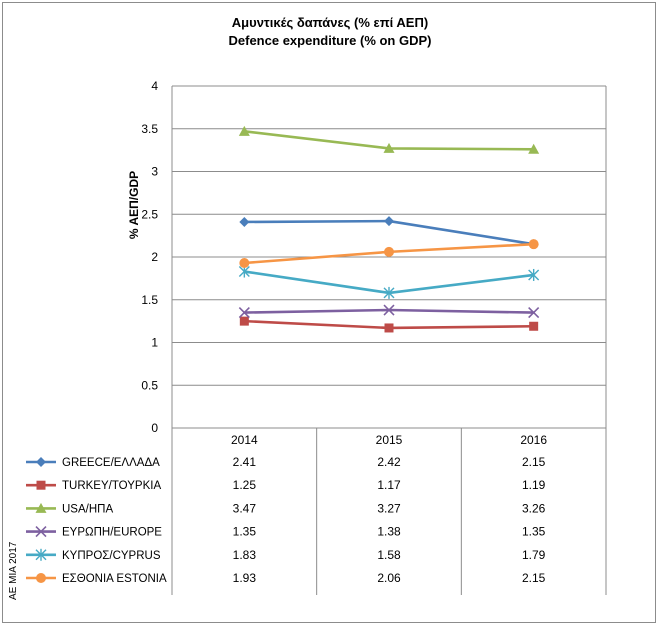  What do you see at coordinates (112, 533) in the screenshot?
I see `legend-label: ΕΥΡΩΠΗ/EUROPE` at bounding box center [112, 533].